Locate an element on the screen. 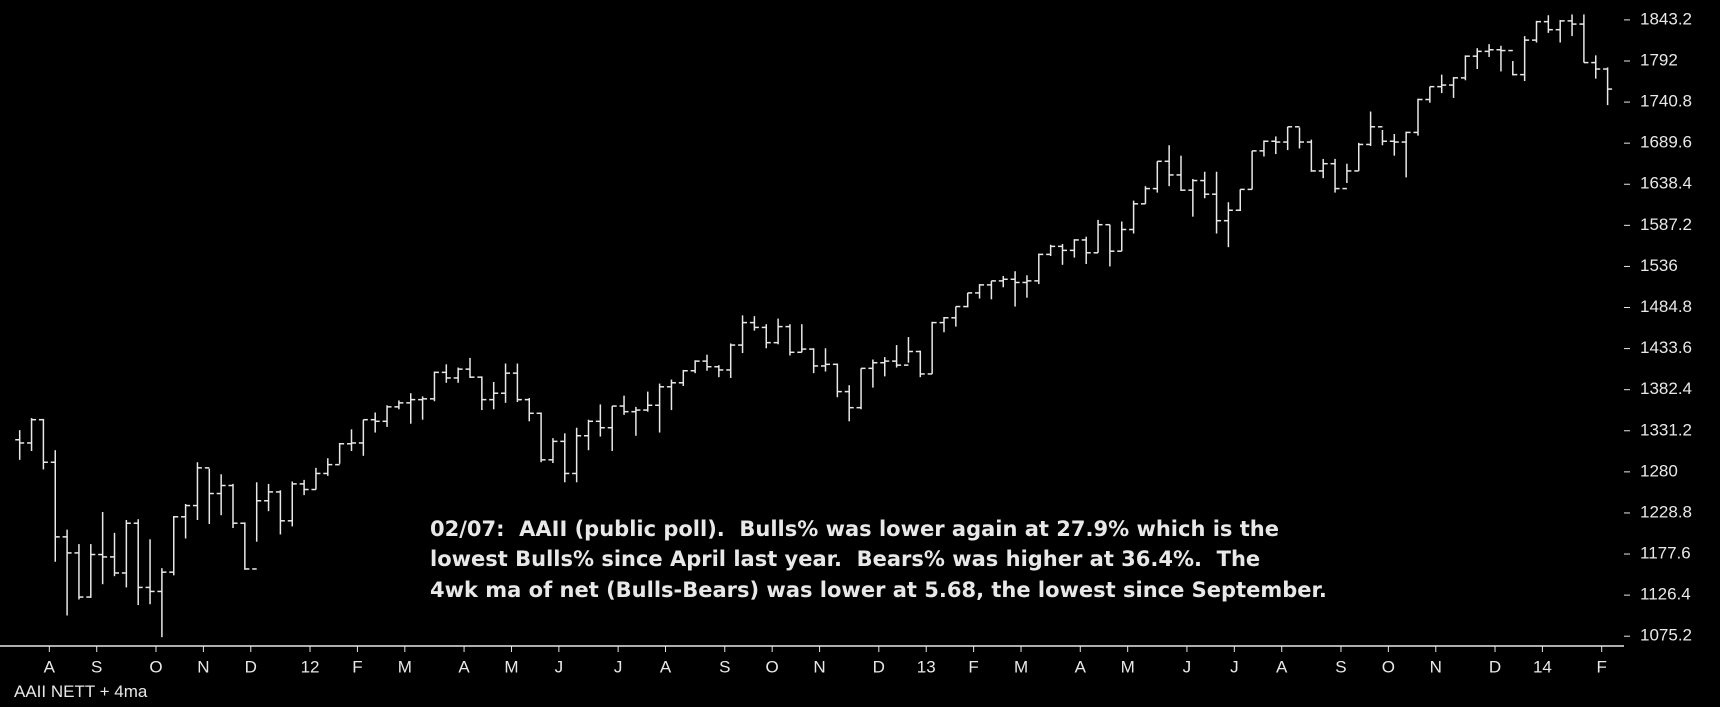  y-tick-label: 1484.8 is located at coordinates (1666, 306).